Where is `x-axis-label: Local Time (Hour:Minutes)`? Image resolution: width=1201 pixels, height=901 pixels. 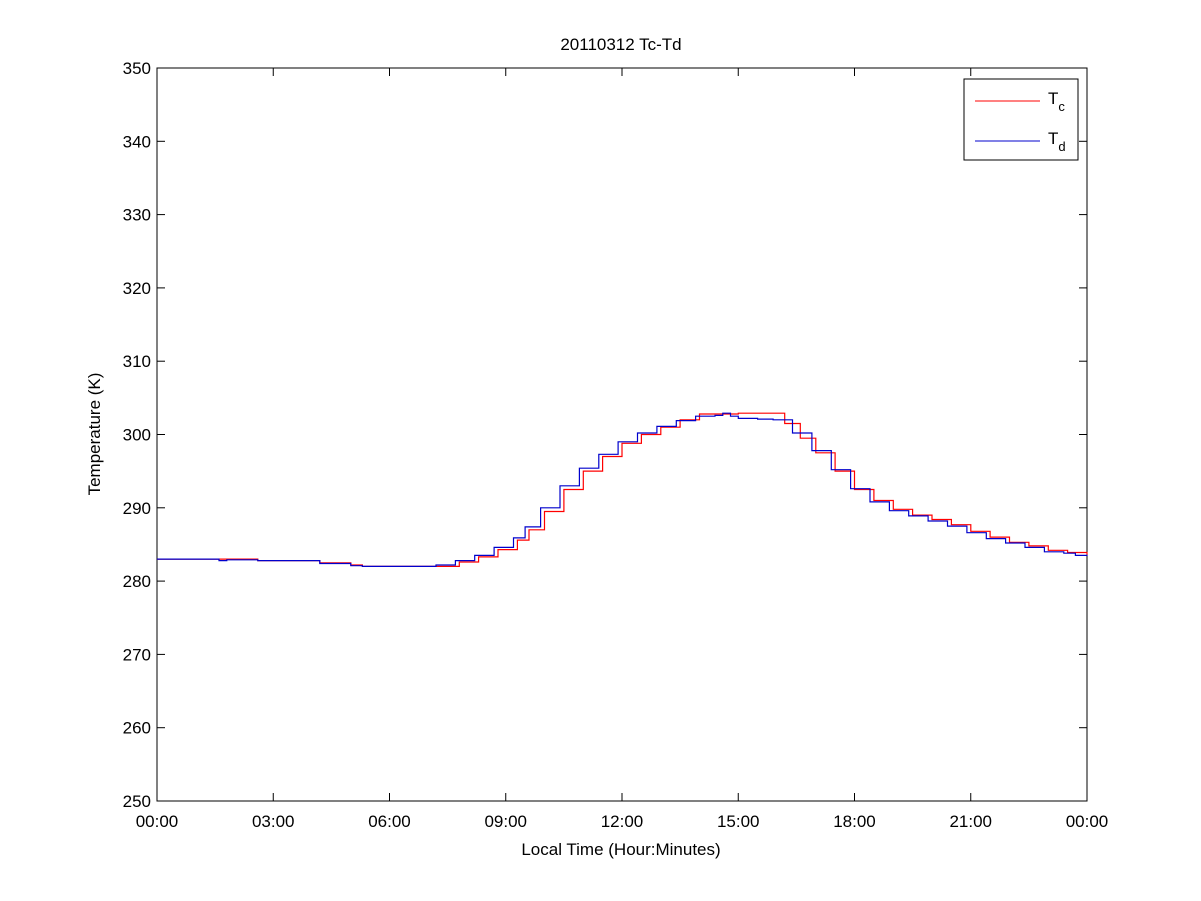 x-axis-label: Local Time (Hour:Minutes) is located at coordinates (620, 849).